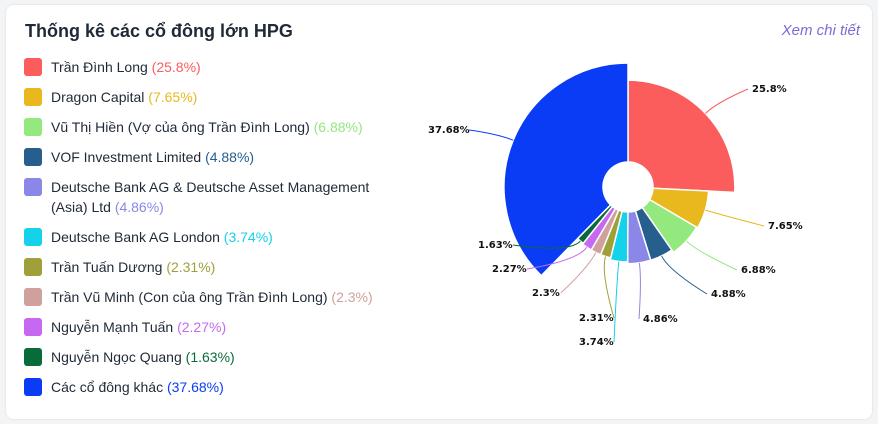  I want to click on legend-item: Các cổ đông khác (37.68%), so click(224, 387).